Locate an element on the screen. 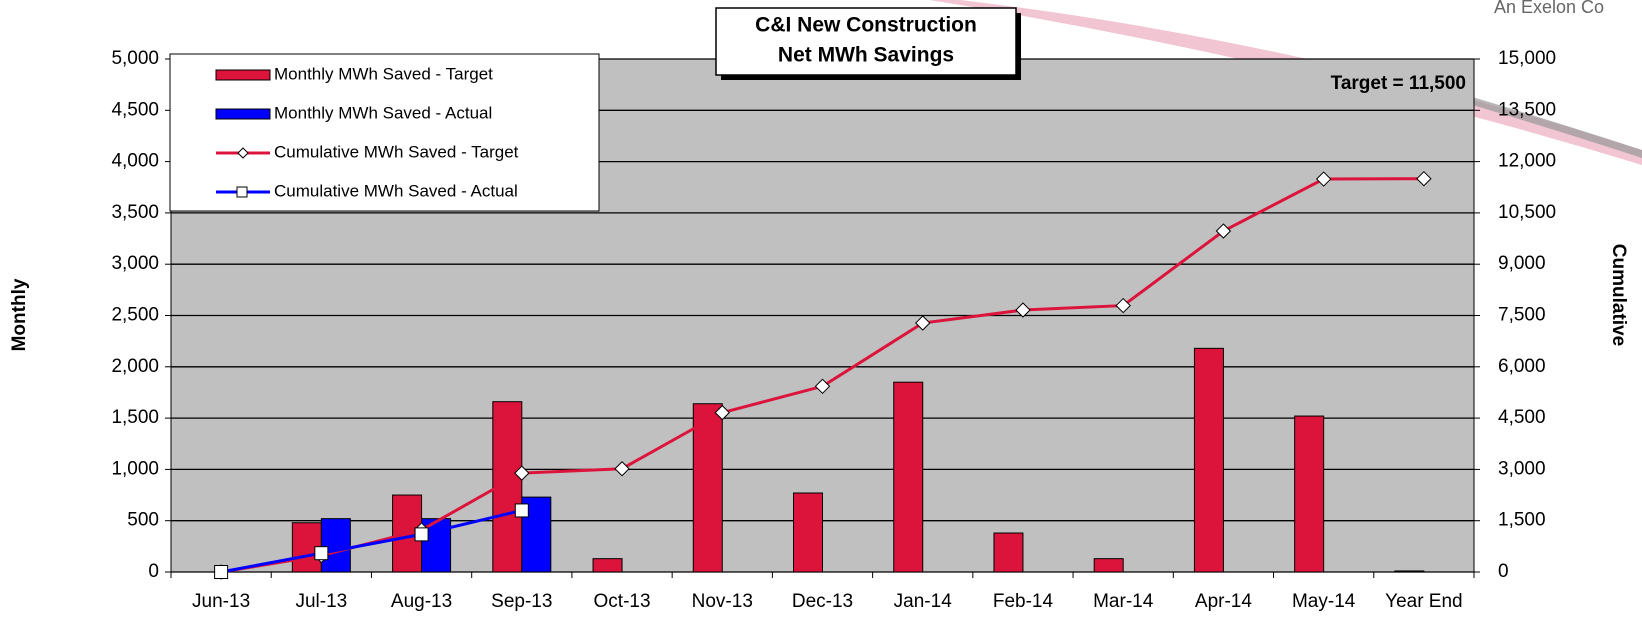 This screenshot has height=620, width=1642. legend-label: Monthly MWh Saved - Actual is located at coordinates (383, 112).